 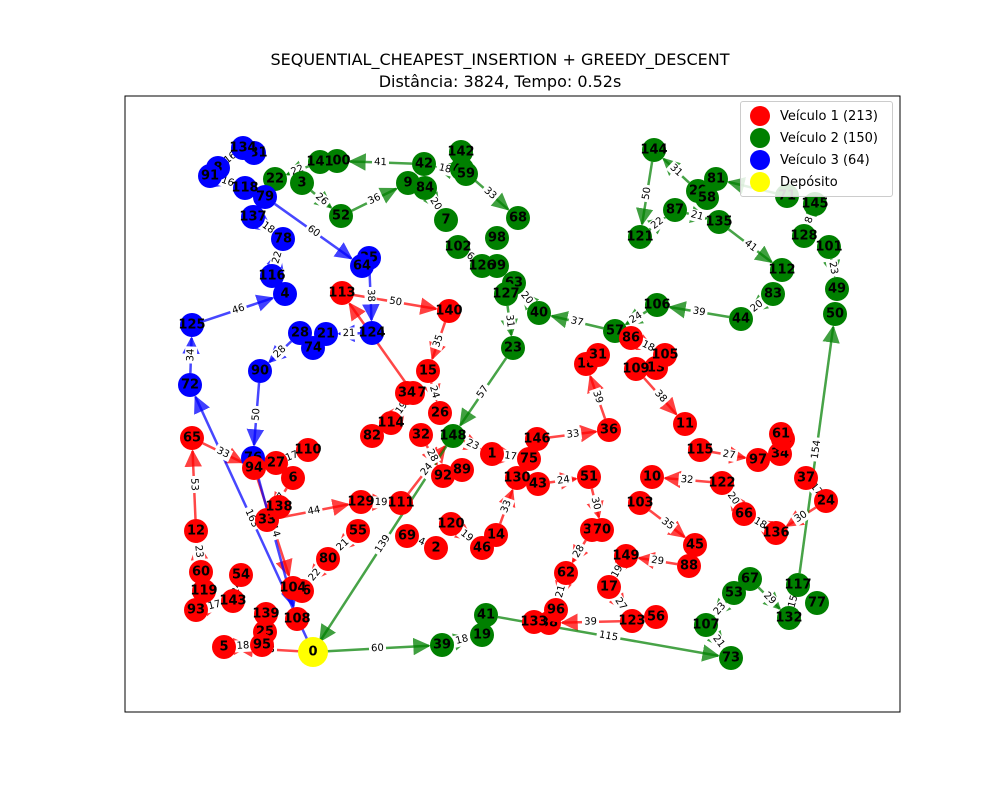 I want to click on node-label: 11, so click(x=685, y=424).